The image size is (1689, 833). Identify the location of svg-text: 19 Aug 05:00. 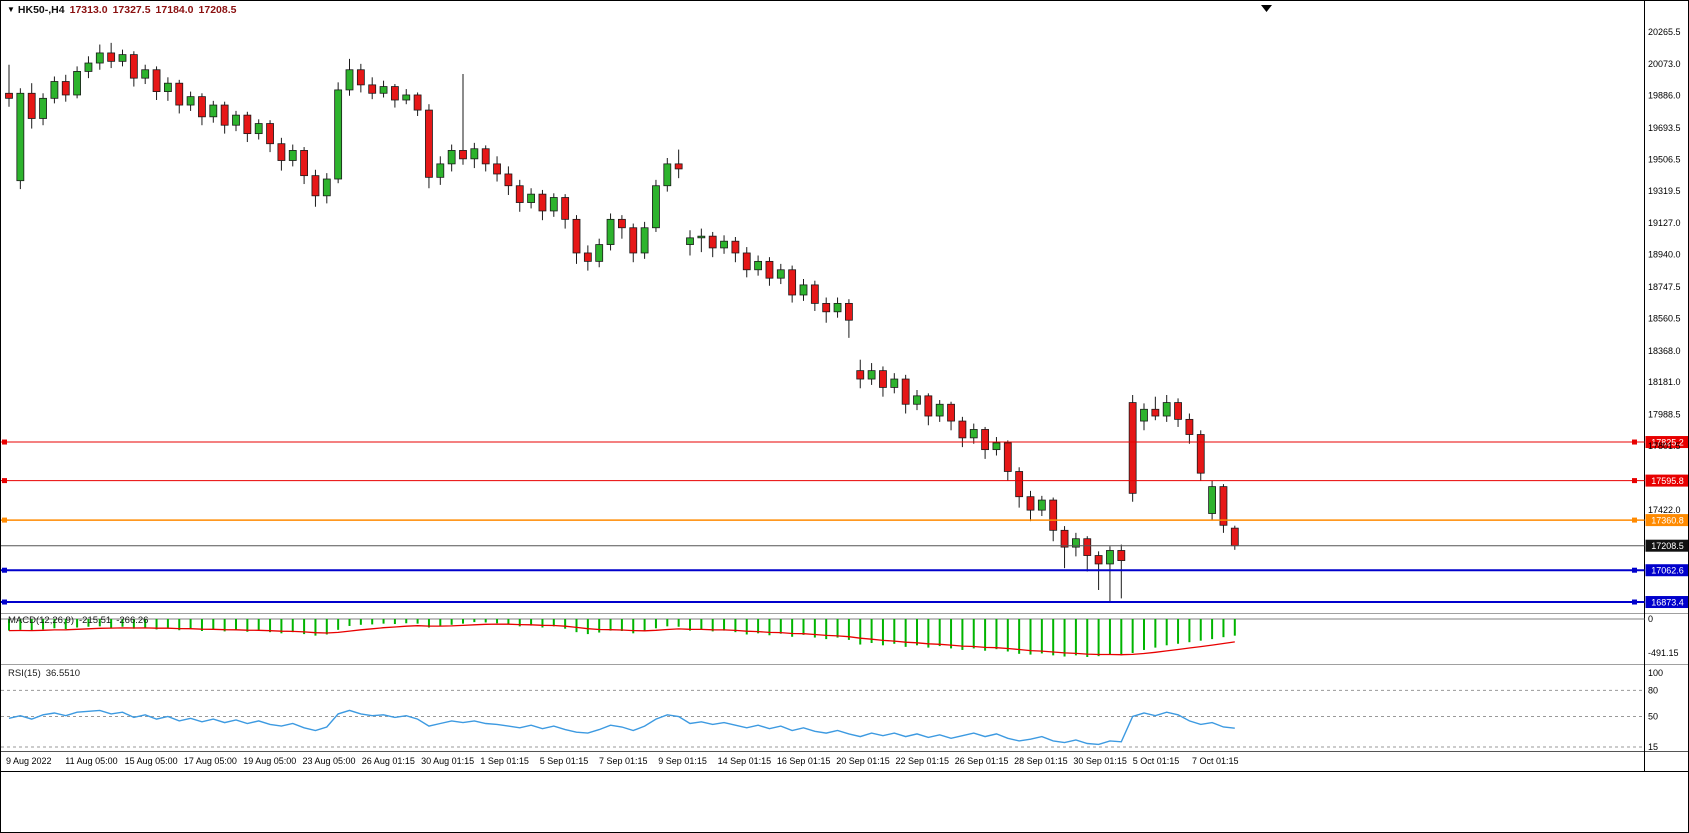
(269, 761).